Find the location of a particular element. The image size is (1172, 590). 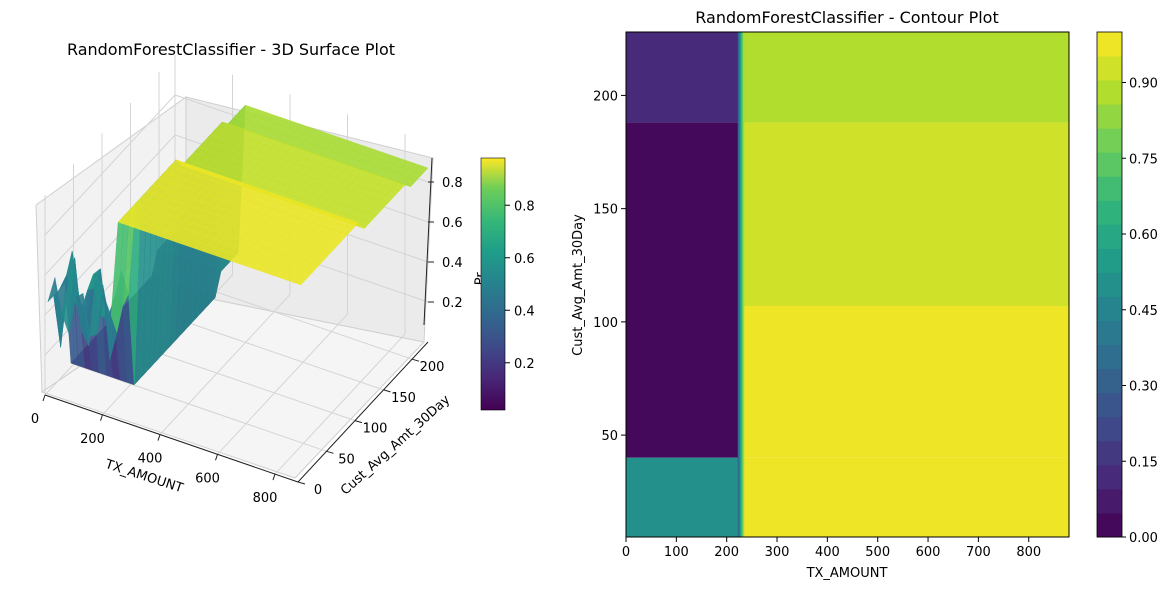

contour-y-tick-label: 100 is located at coordinates (605, 323).